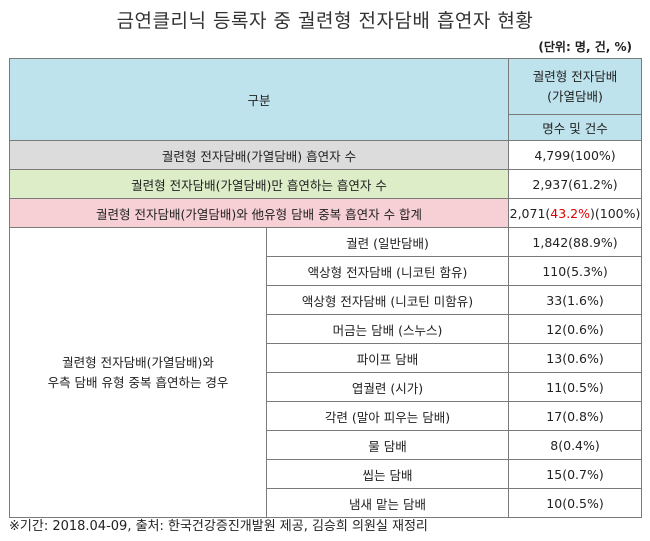 Image resolution: width=650 pixels, height=541 pixels. Describe the element at coordinates (615, 213) in the screenshot. I see `summary-value-dual-suffix: )(100%)` at that location.